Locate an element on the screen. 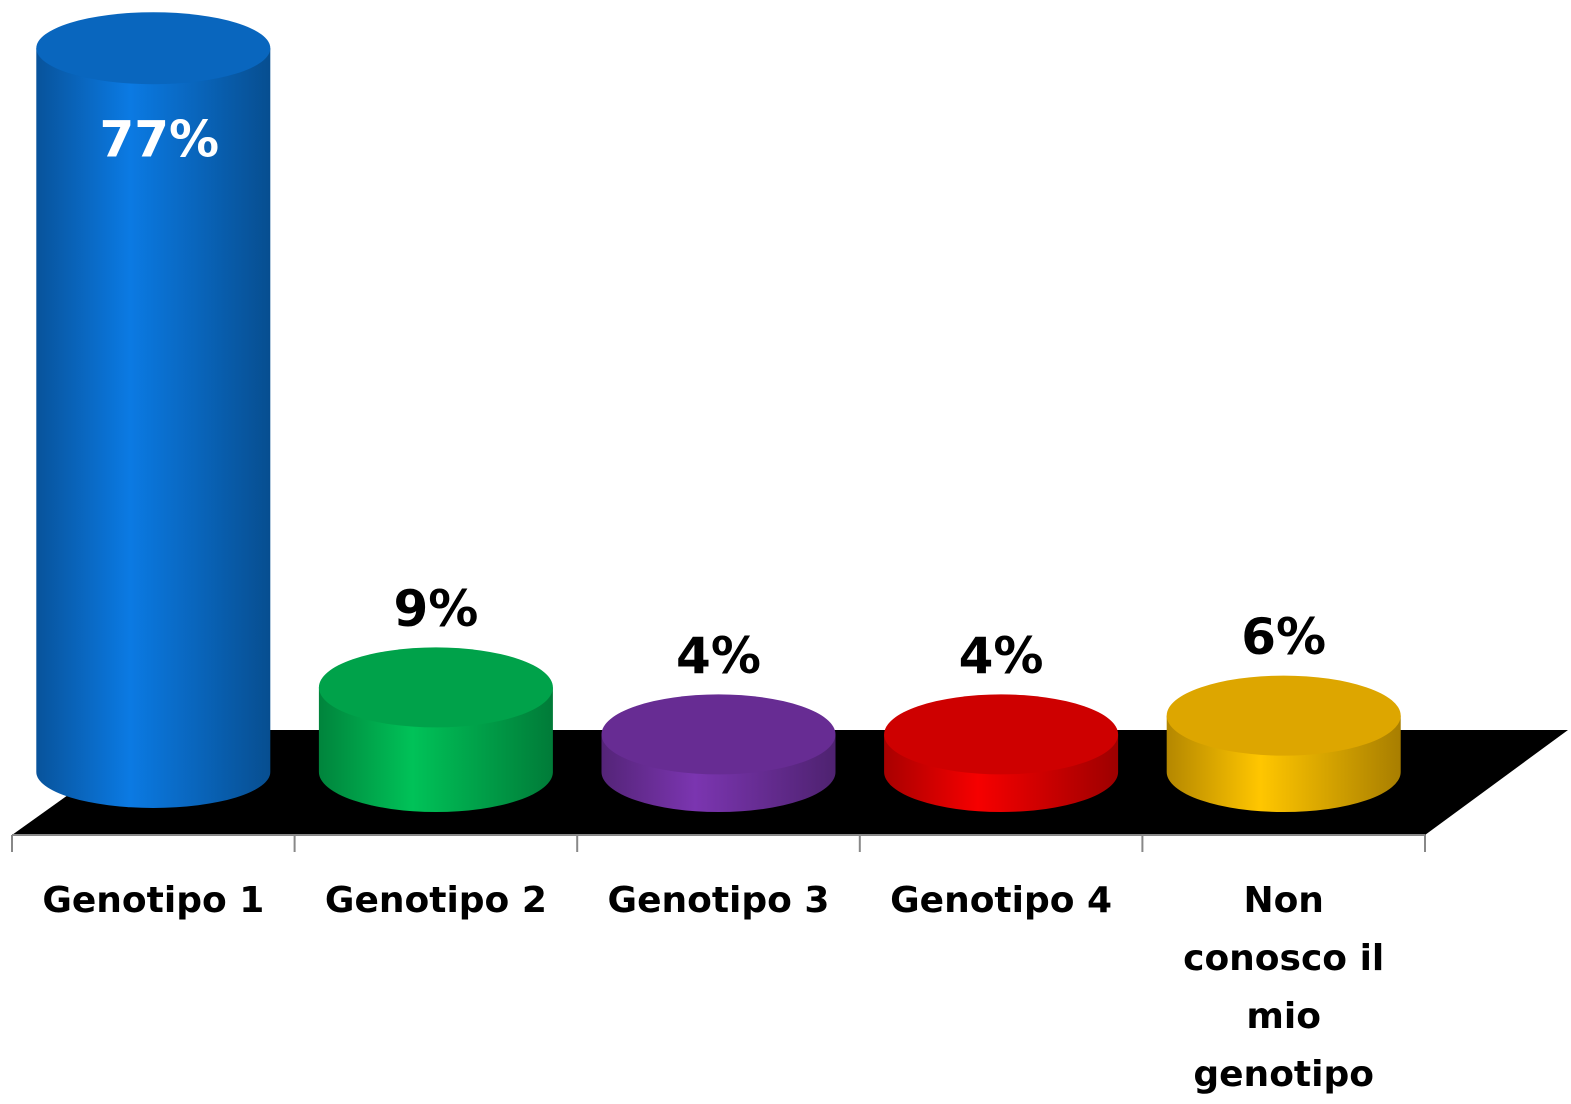 The image size is (1571, 1104). bar-body is located at coordinates (153, 428).